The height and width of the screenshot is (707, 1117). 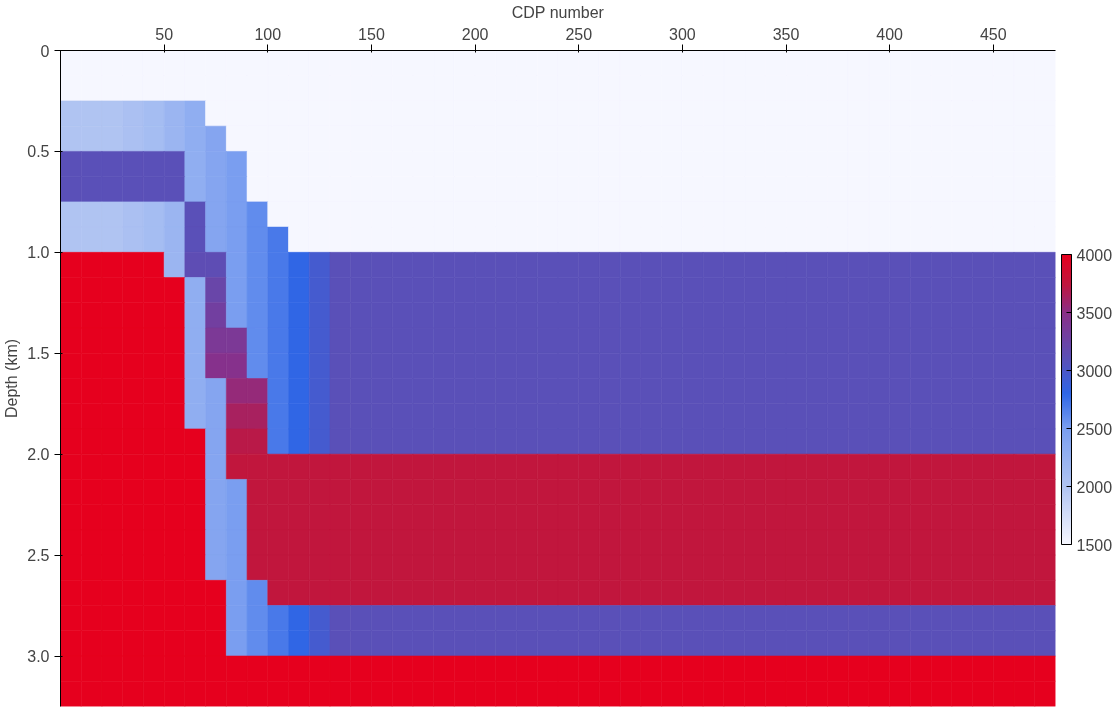 What do you see at coordinates (371, 34) in the screenshot?
I see `x-tick-label: 150` at bounding box center [371, 34].